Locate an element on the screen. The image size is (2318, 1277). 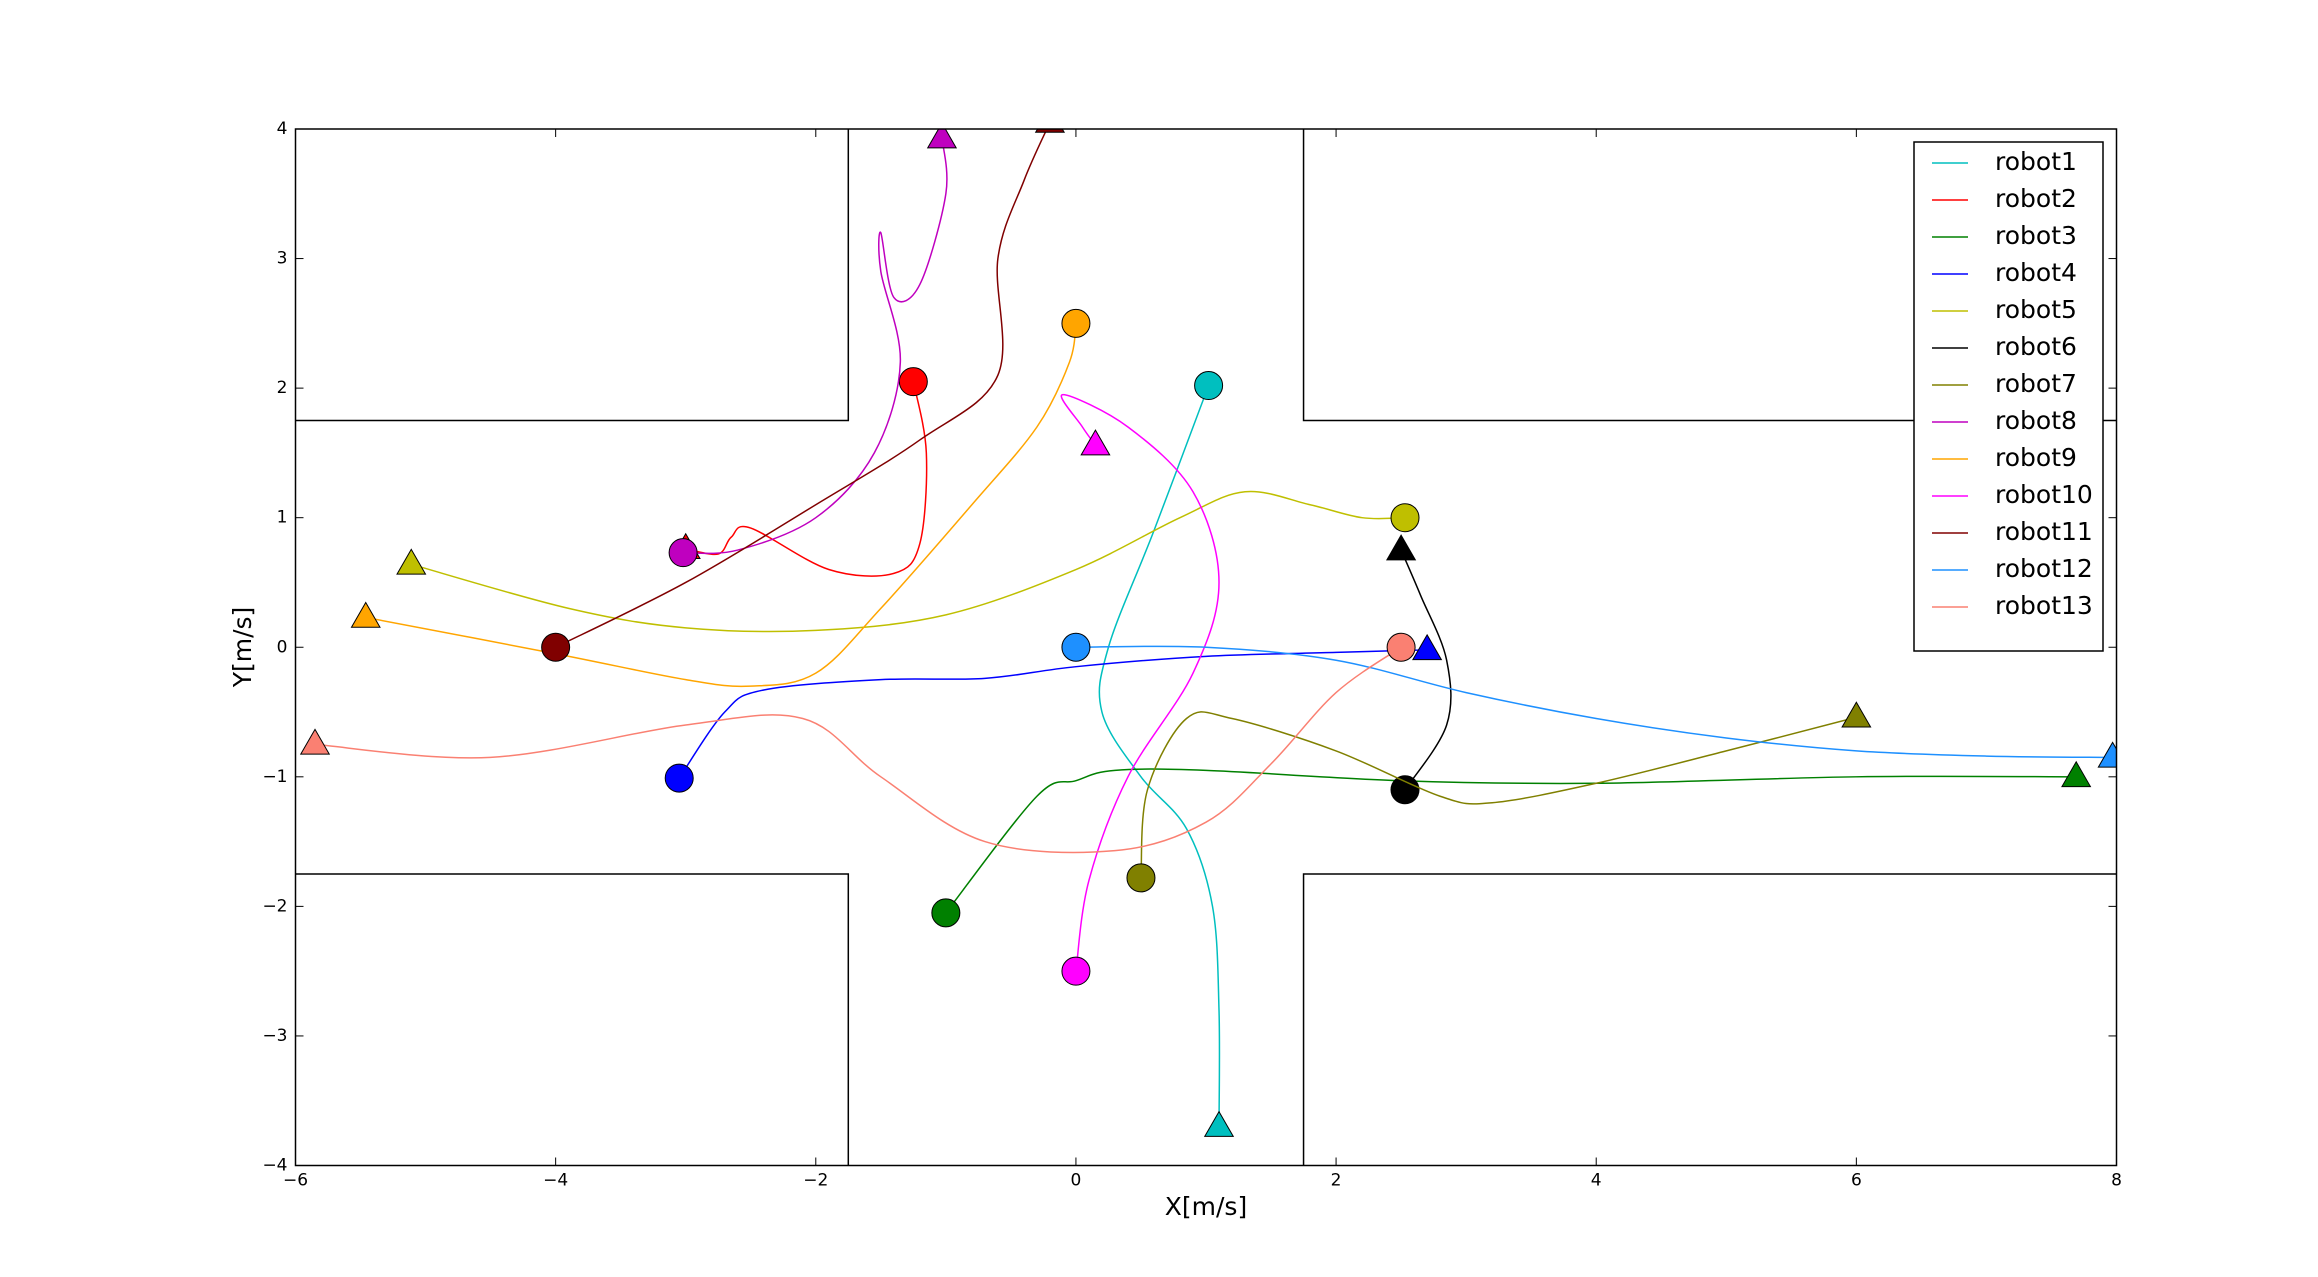
legend-label: robot12 is located at coordinates (2044, 568).